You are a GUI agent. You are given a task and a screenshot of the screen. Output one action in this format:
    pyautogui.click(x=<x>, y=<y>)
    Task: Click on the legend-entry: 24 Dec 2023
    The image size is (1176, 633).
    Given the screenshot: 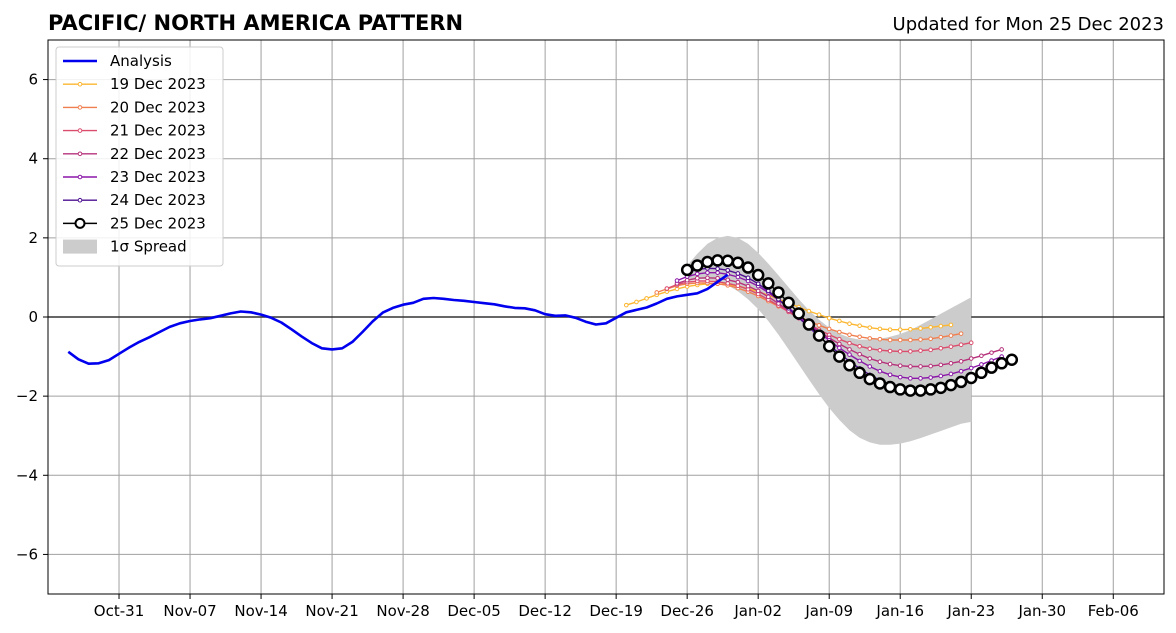 What is the action you would take?
    pyautogui.click(x=134, y=200)
    